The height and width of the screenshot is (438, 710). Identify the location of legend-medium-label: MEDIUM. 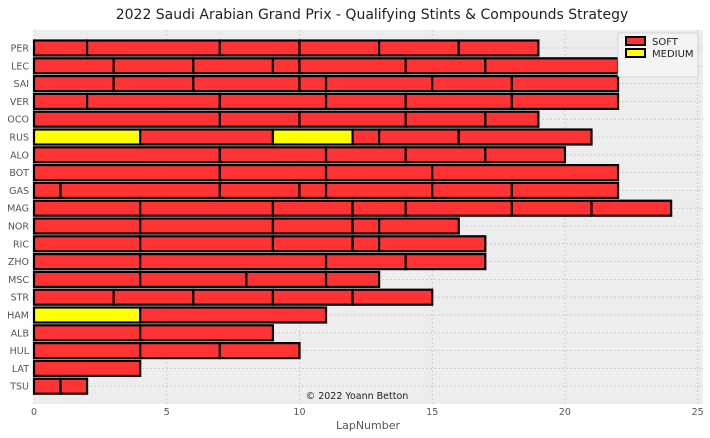
(673, 54).